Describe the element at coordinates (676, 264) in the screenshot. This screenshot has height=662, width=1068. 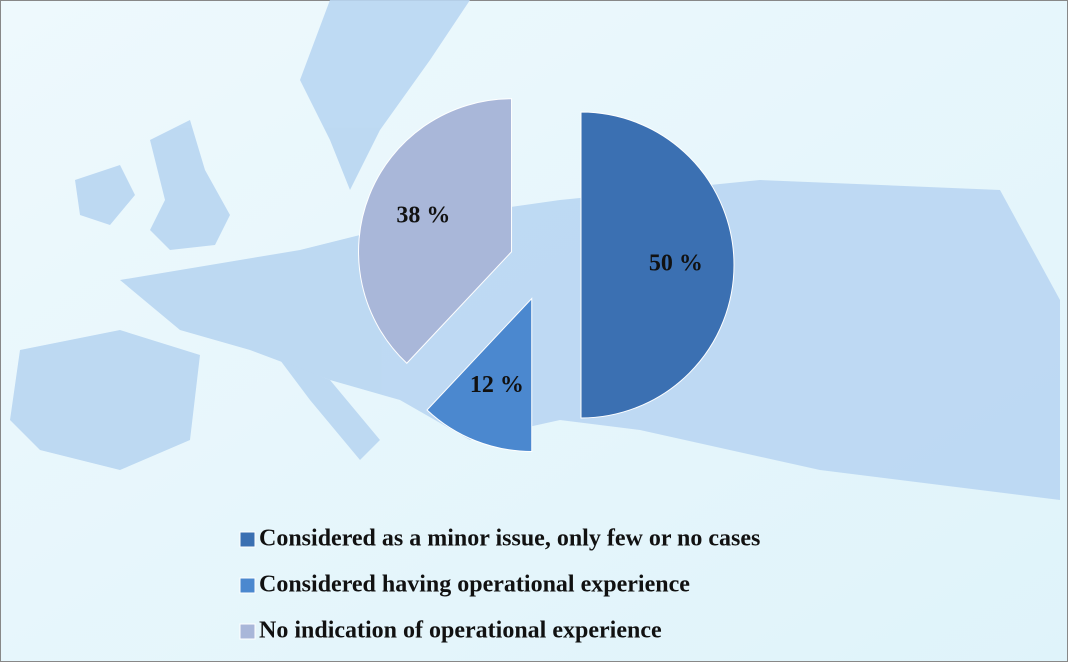
I see `data-label: 50 %` at that location.